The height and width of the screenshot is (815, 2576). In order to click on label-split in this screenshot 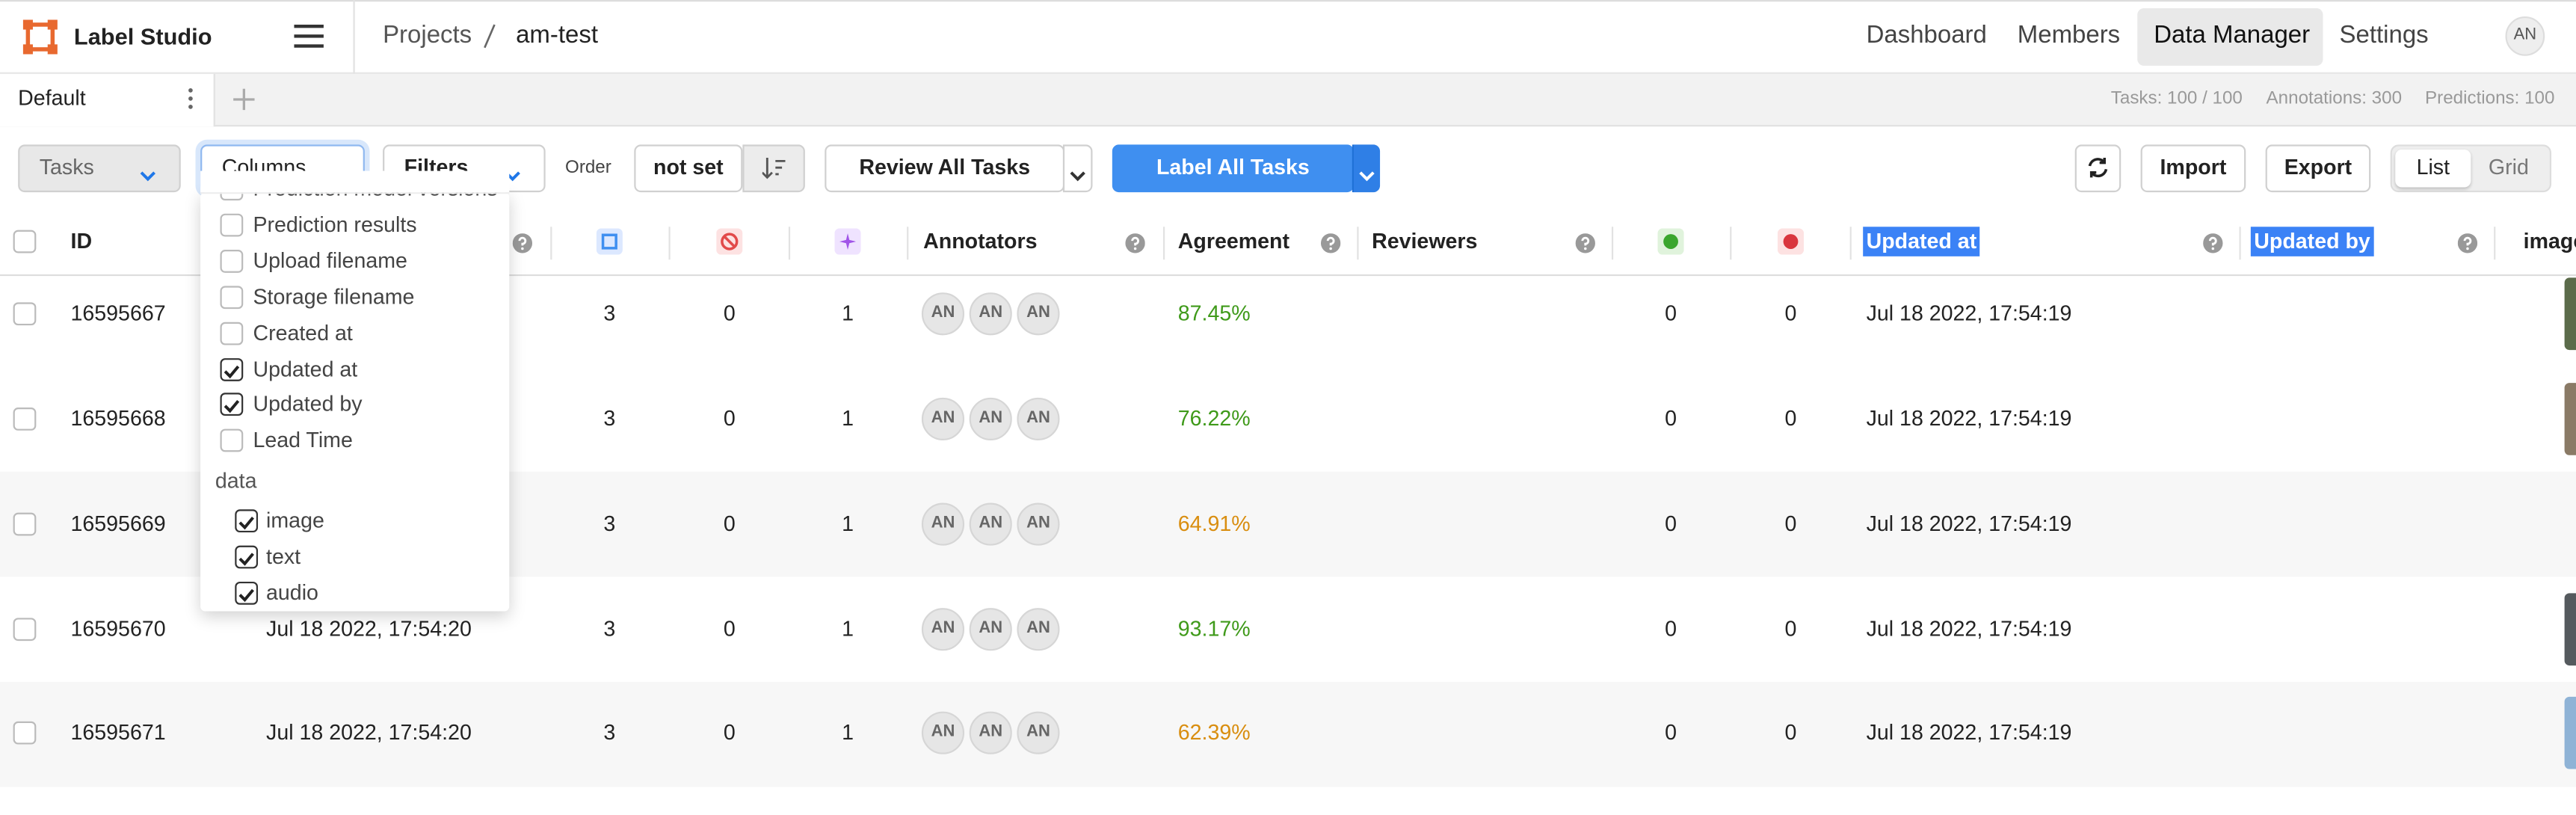, I will do `click(1366, 168)`.